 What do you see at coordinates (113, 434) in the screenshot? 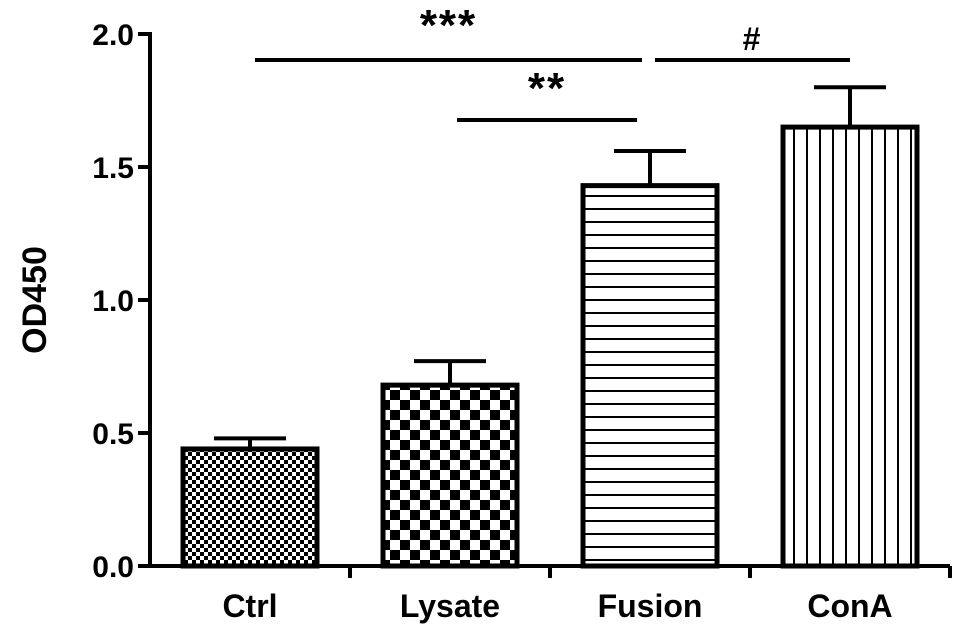
I see `y-tick-label: 0.5` at bounding box center [113, 434].